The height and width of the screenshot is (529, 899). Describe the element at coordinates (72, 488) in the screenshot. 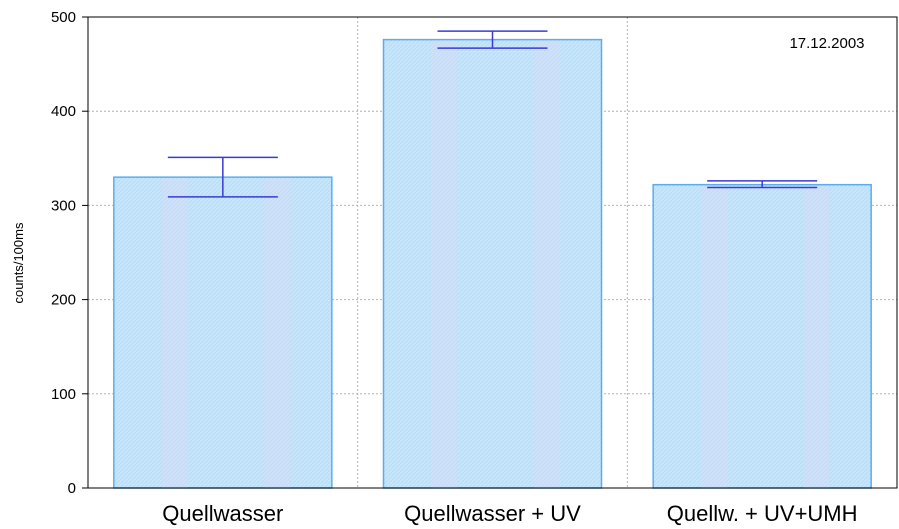

I see `y-tick-label: 0` at that location.